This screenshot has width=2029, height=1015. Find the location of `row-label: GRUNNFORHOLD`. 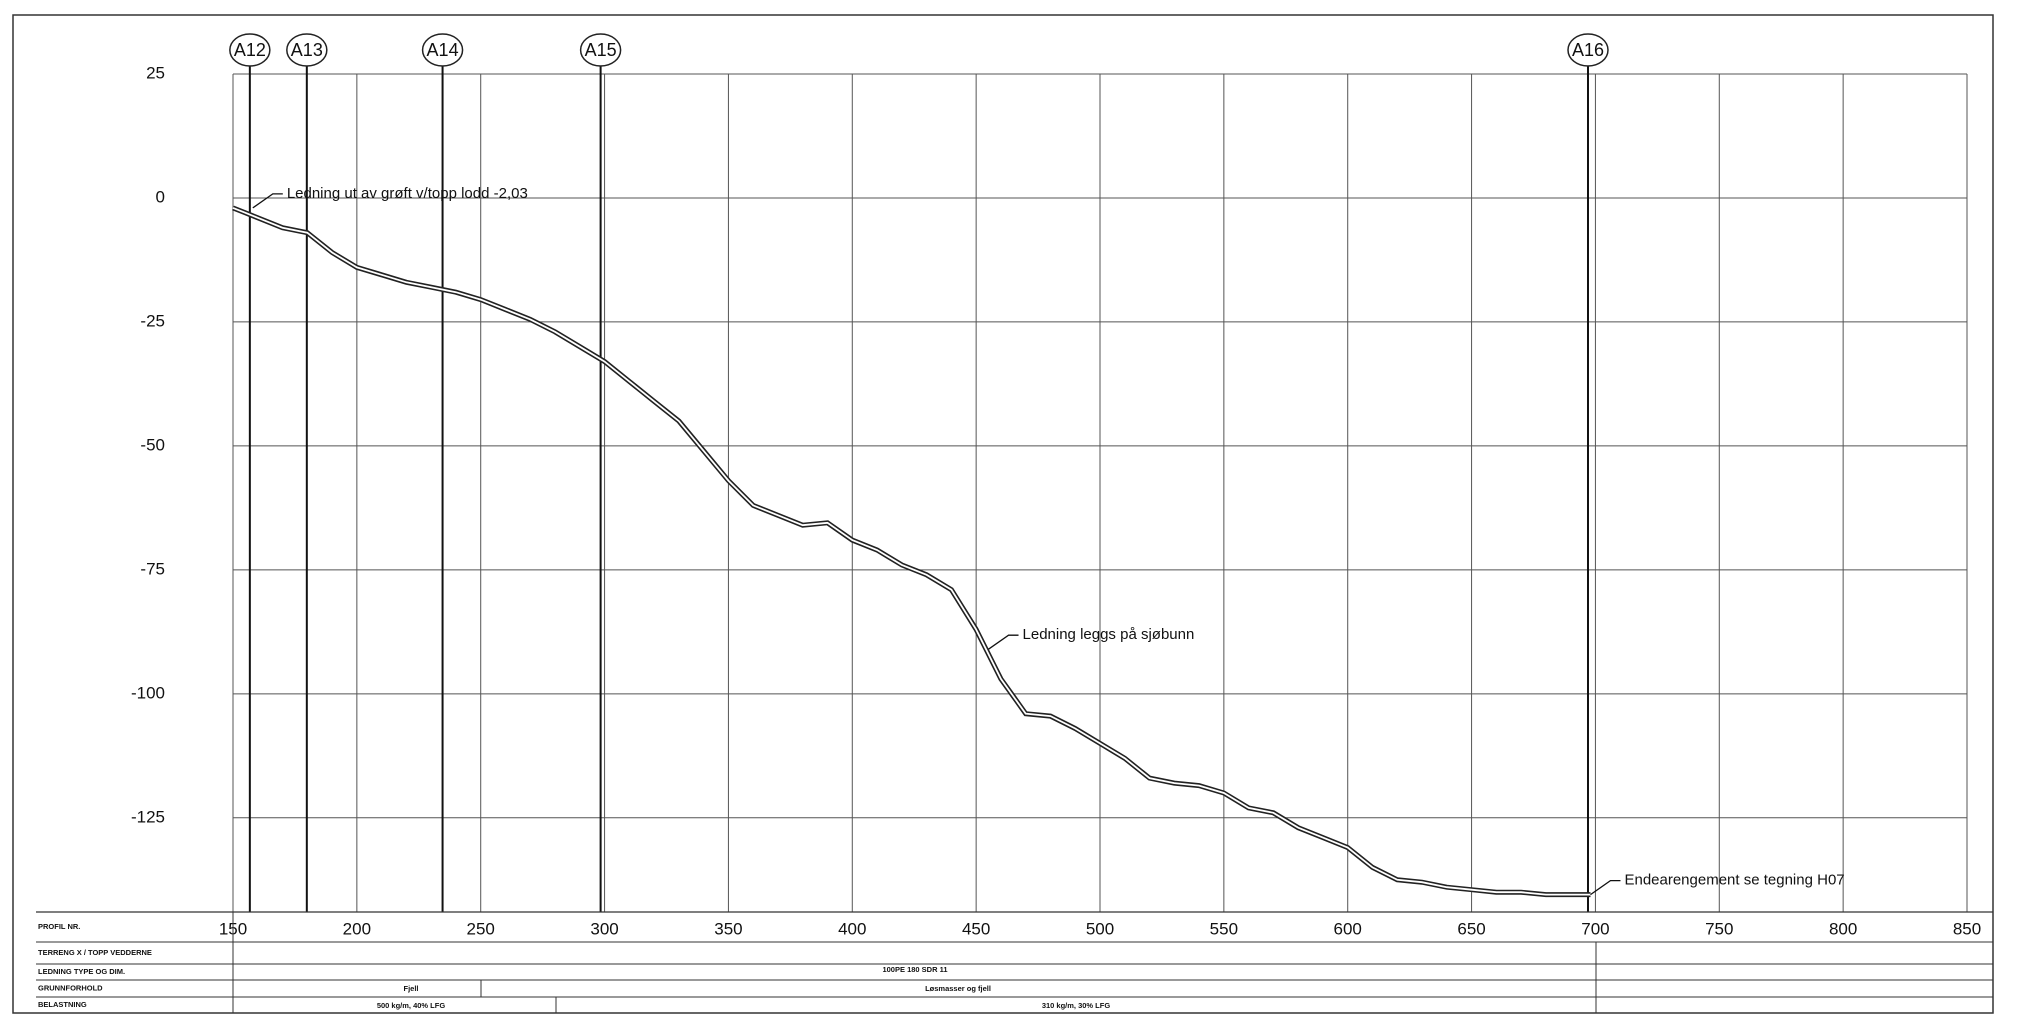

row-label: GRUNNFORHOLD is located at coordinates (70, 987).